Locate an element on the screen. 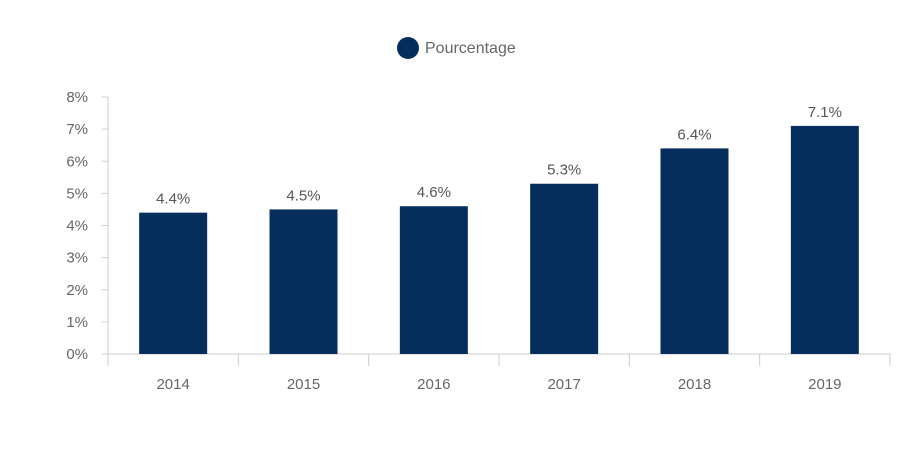 The image size is (917, 463). y-tick-label: 5% is located at coordinates (77, 193).